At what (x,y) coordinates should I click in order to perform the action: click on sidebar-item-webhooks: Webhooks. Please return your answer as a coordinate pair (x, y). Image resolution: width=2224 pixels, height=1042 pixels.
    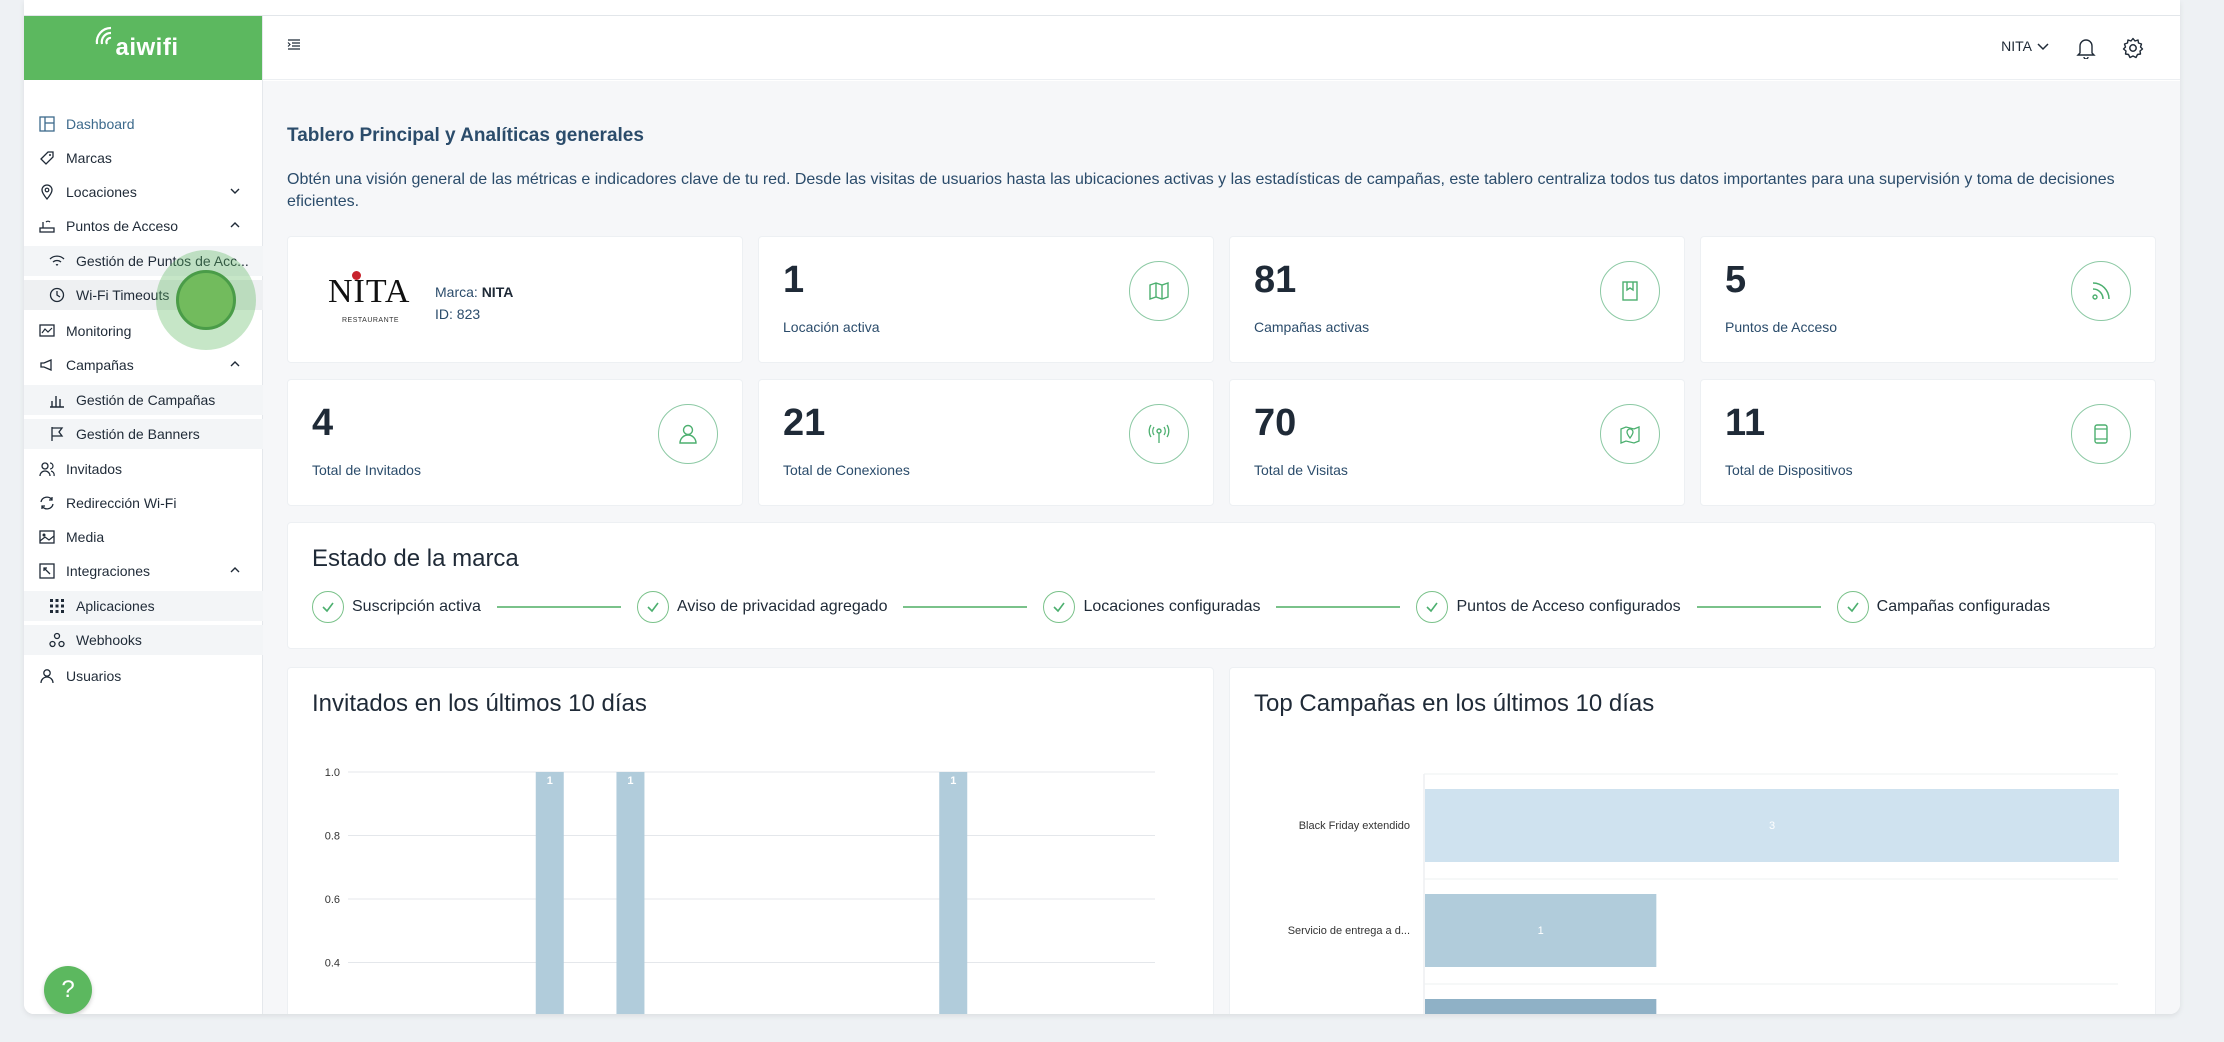
    Looking at the image, I should click on (143, 640).